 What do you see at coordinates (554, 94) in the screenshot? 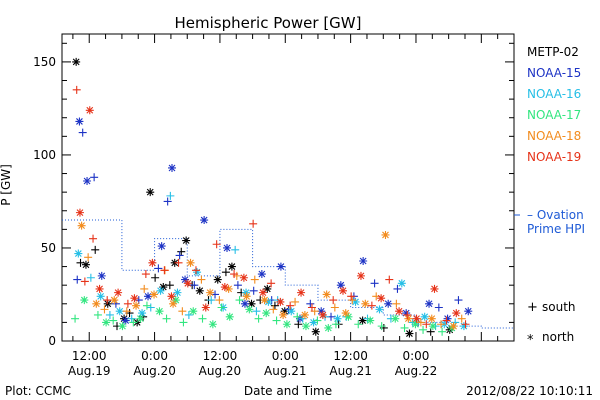
I see `legend-entry-noaa-16: NOAA-16` at bounding box center [554, 94].